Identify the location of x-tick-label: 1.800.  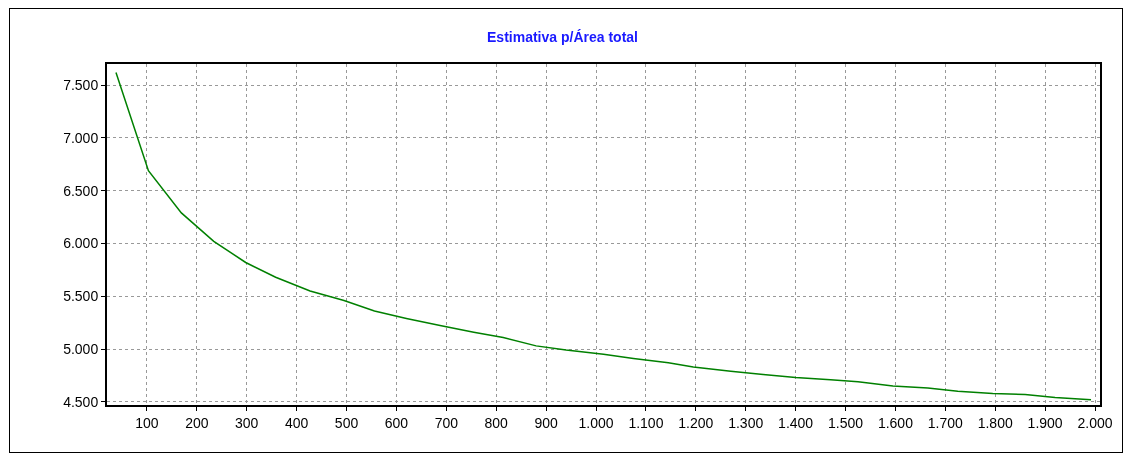
(995, 422).